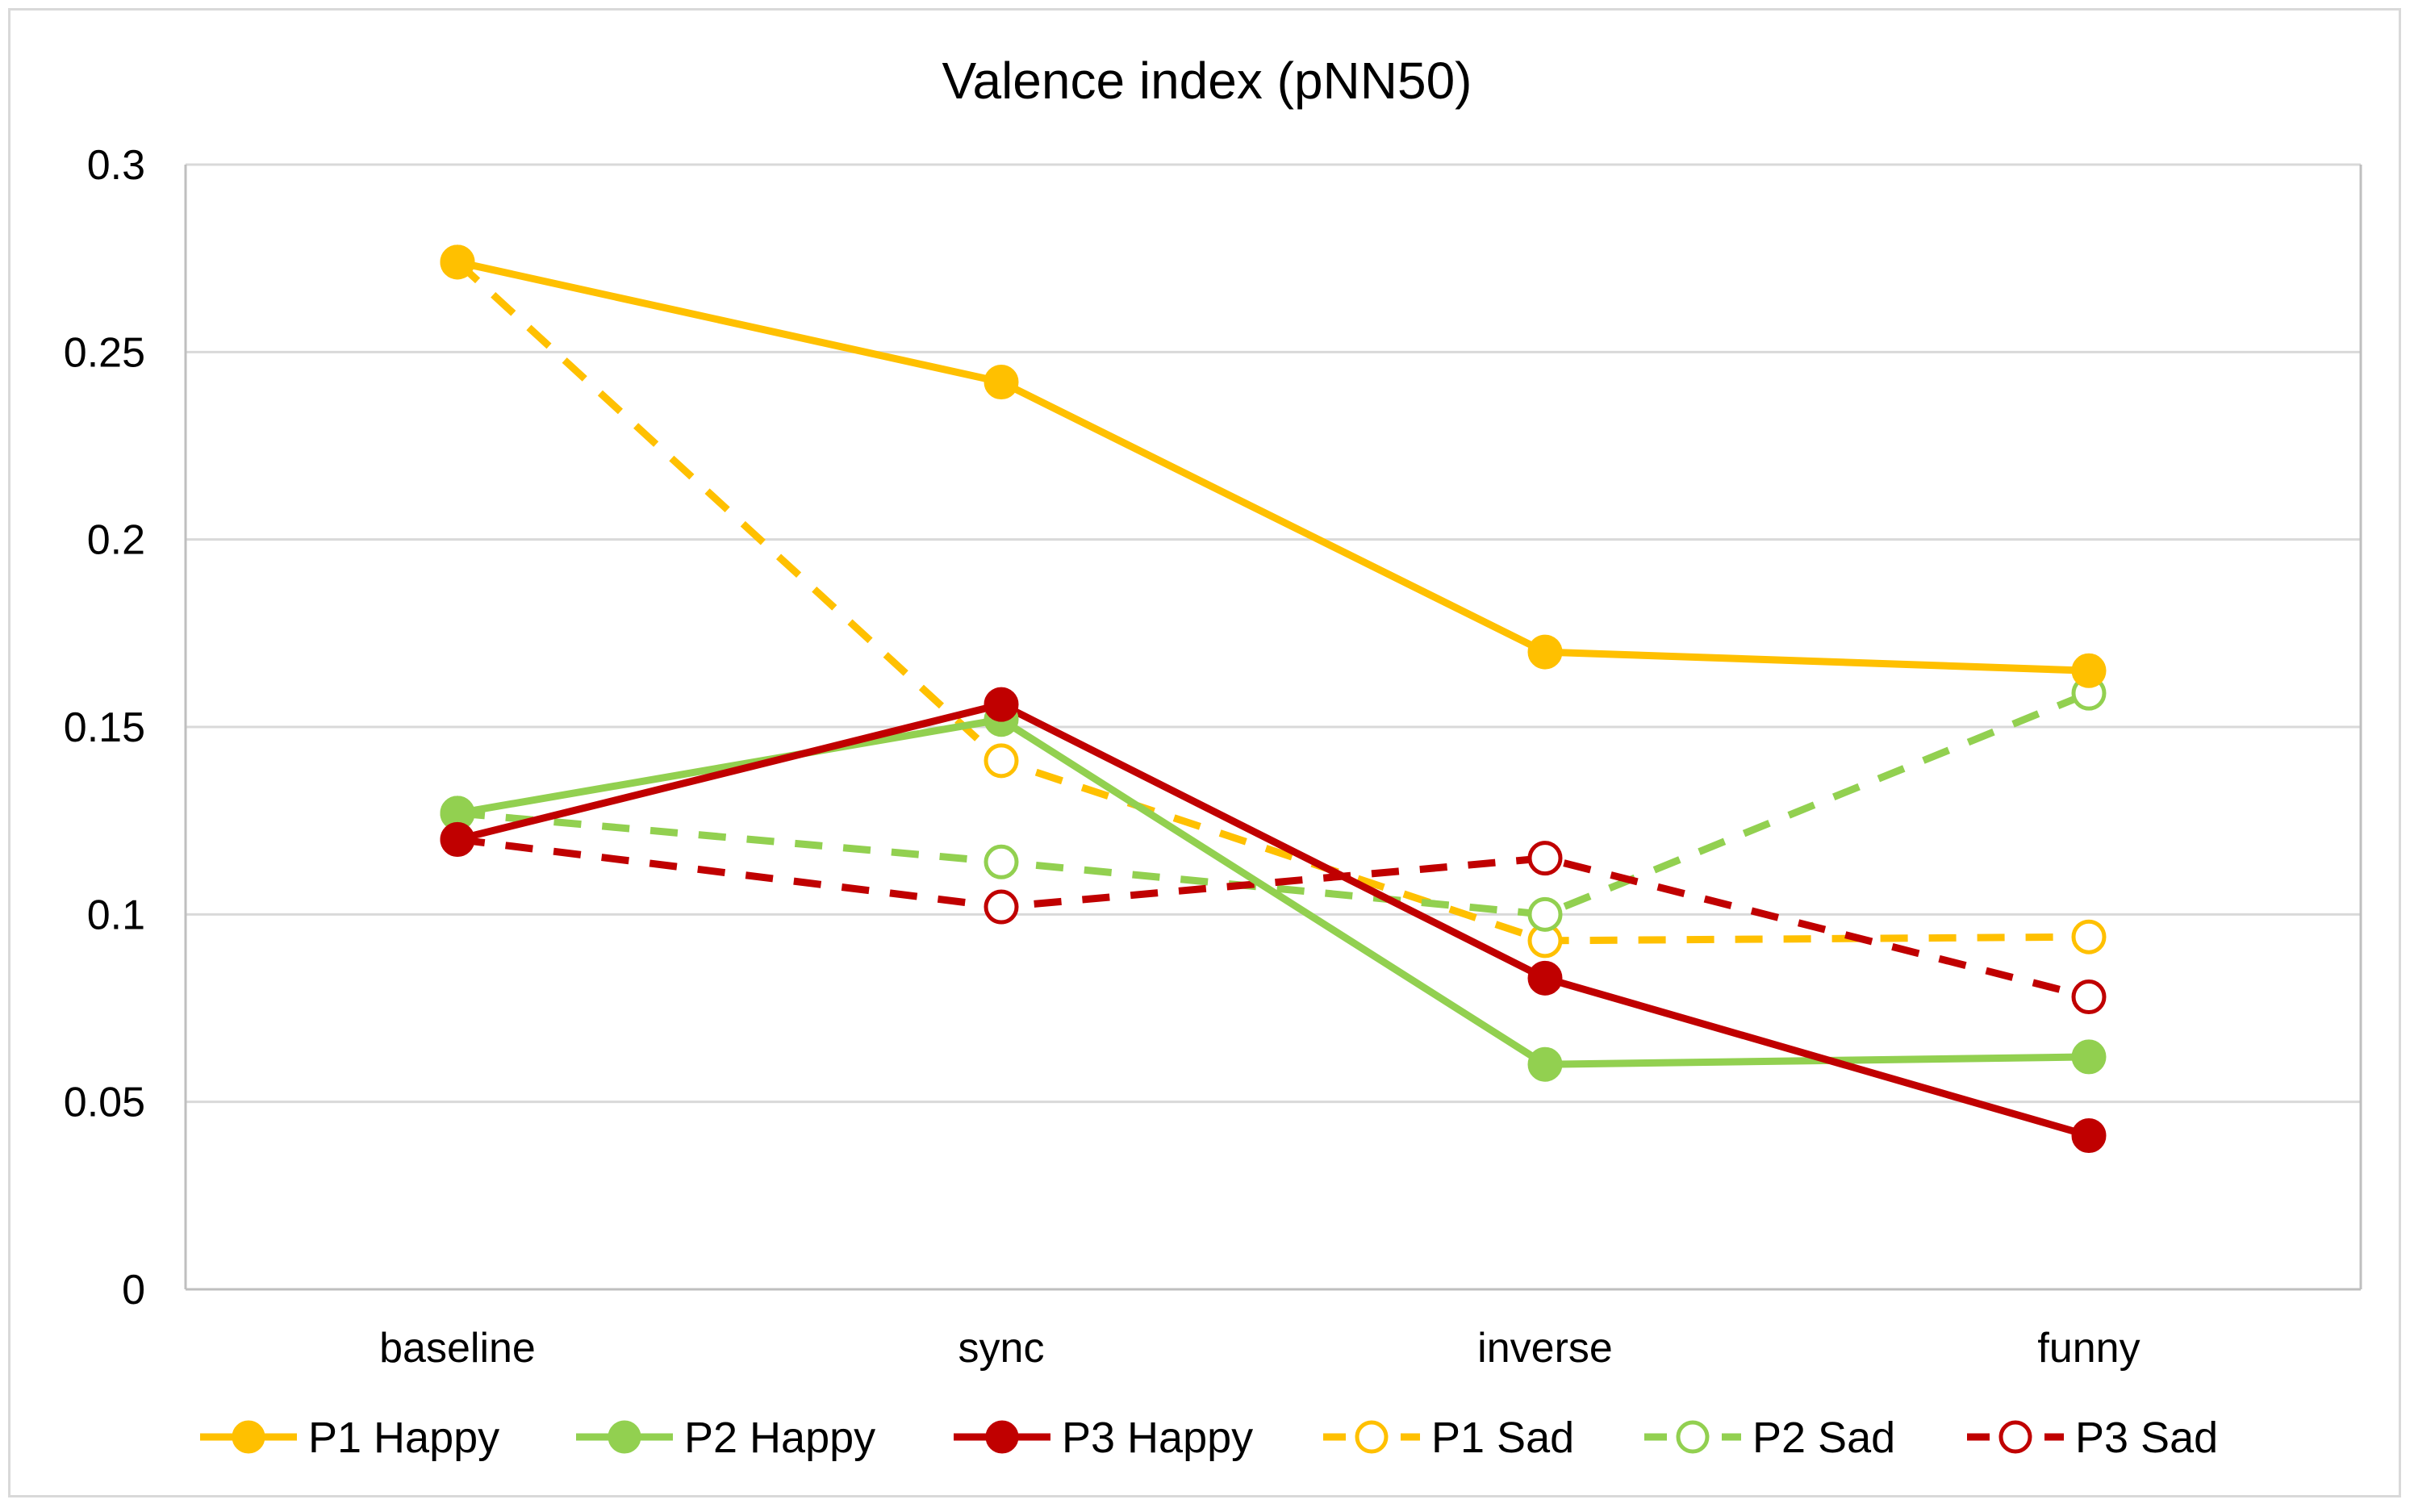  I want to click on y-tick-label: 0.1, so click(116, 915).